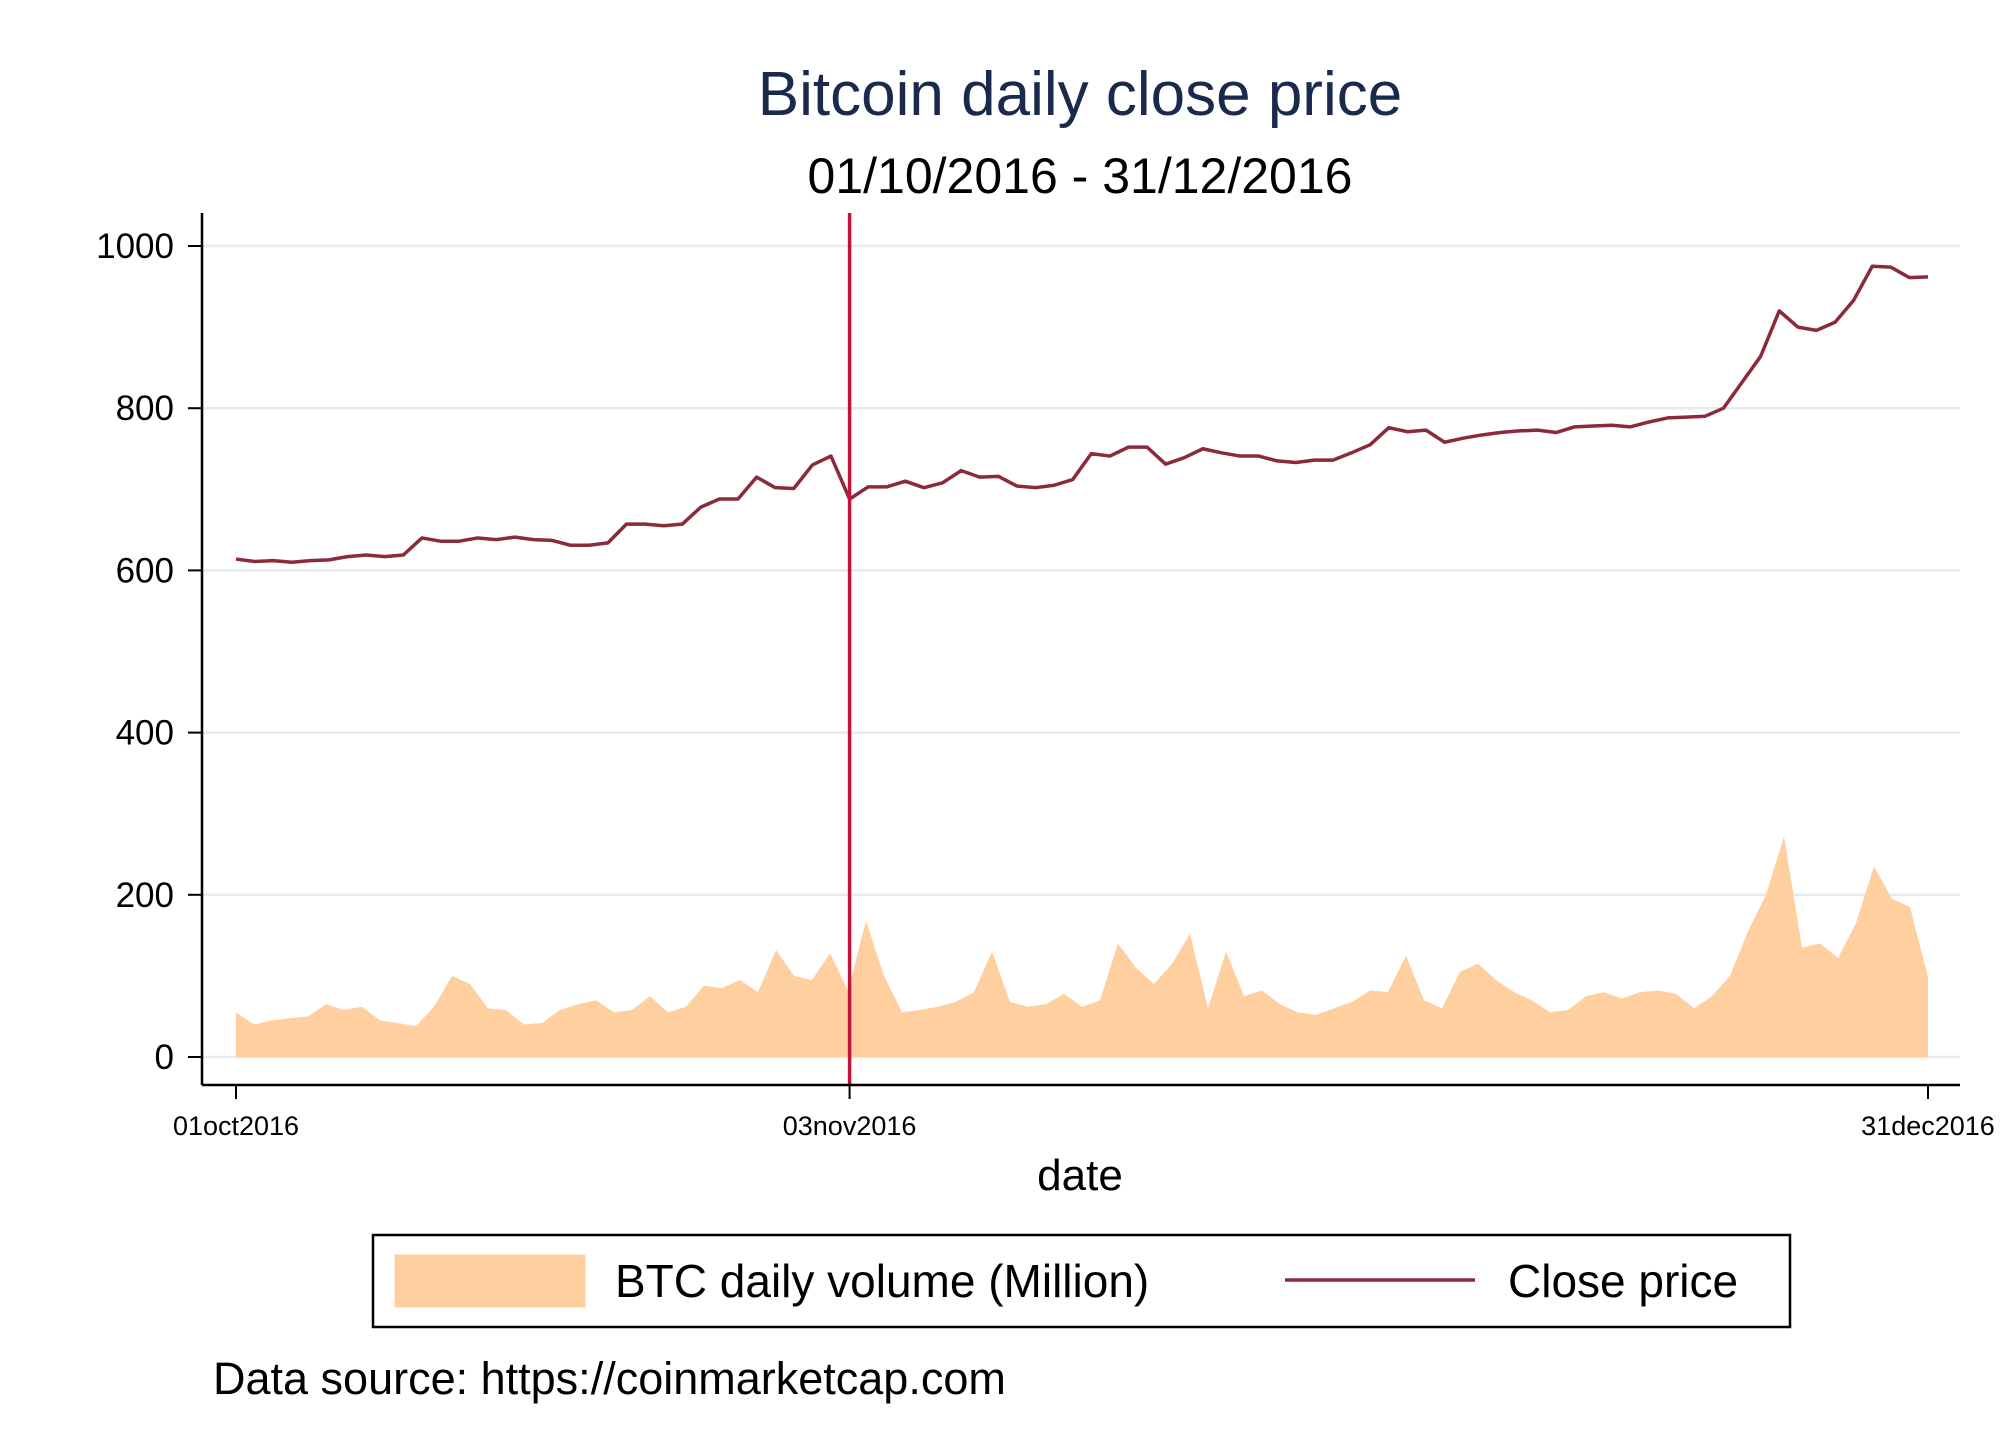 This screenshot has width=2000, height=1455. What do you see at coordinates (490, 1281) in the screenshot?
I see `legend-swatch-volume` at bounding box center [490, 1281].